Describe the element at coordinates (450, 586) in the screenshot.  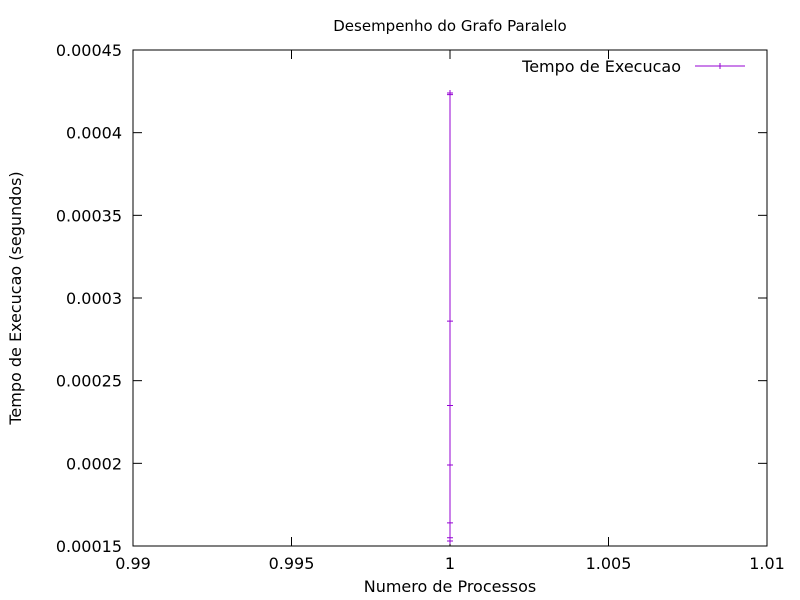
I see `x-axis-label: Numero de Processos` at that location.